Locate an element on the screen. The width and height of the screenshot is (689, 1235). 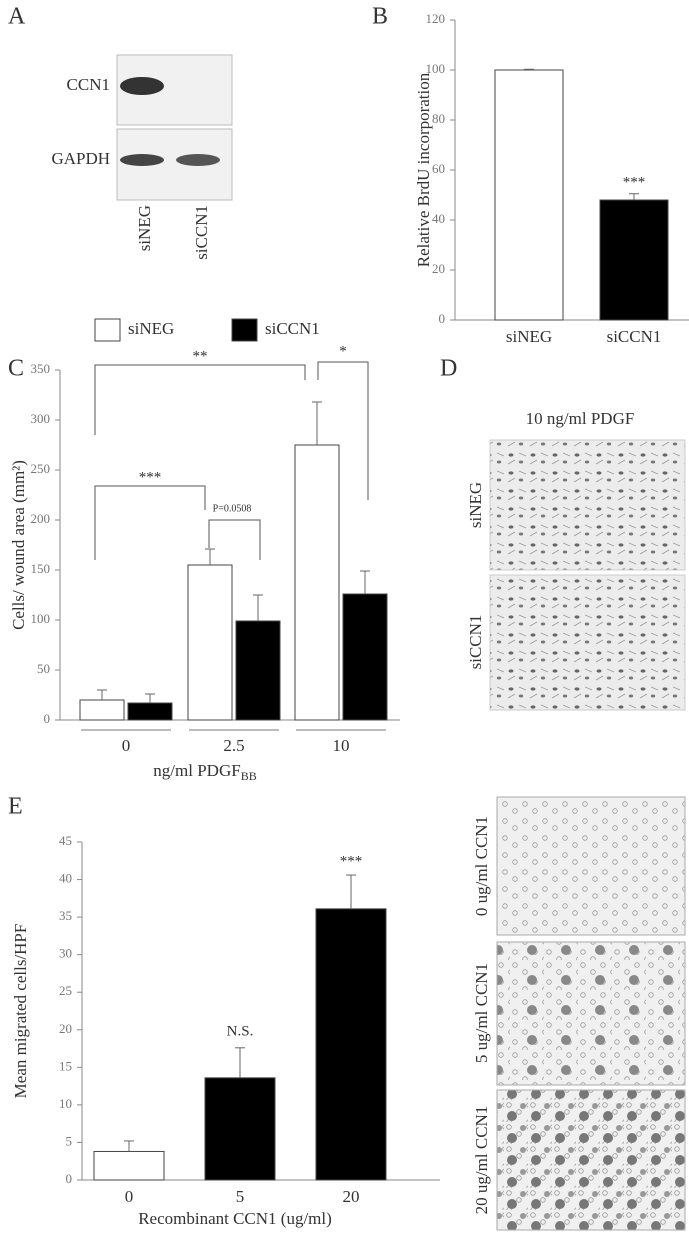
annotation: N.S. is located at coordinates (240, 1031).